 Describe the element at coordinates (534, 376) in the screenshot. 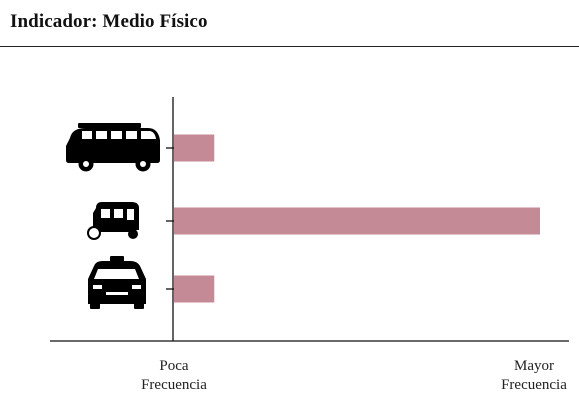

I see `x-tick-label-high: Mayor Frecuencia` at that location.